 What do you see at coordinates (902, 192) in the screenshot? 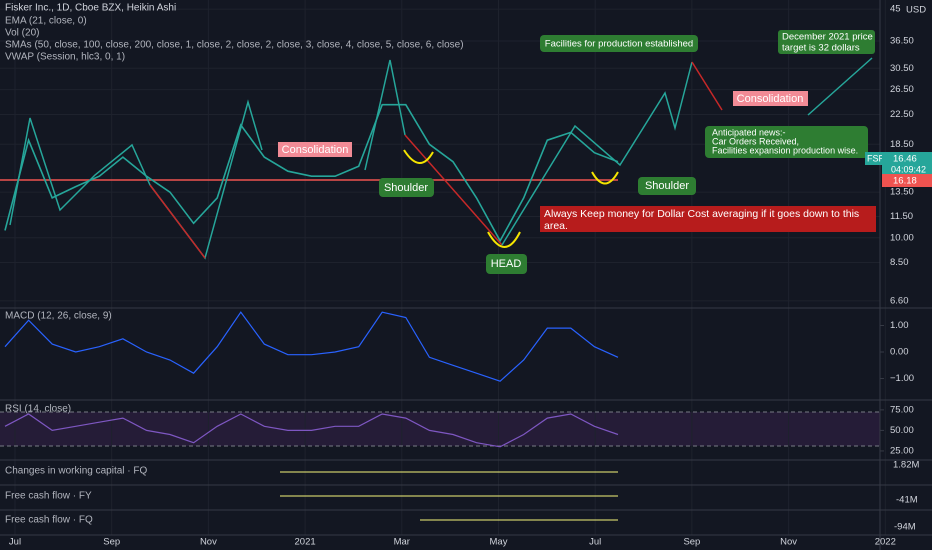
I see `y-tick-label: 13.50` at bounding box center [902, 192].